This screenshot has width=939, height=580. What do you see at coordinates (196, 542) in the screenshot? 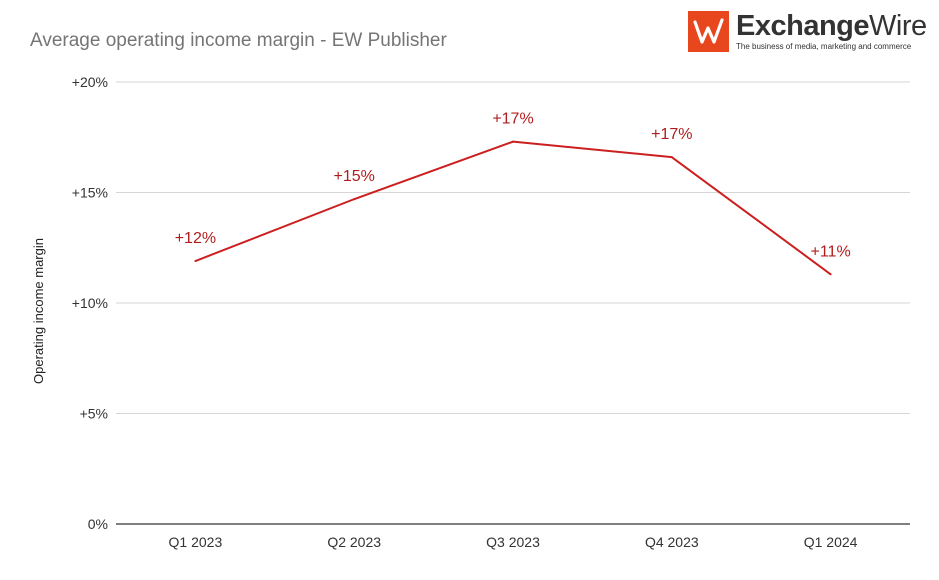
I see `x-tick-label: Q1 2023` at bounding box center [196, 542].